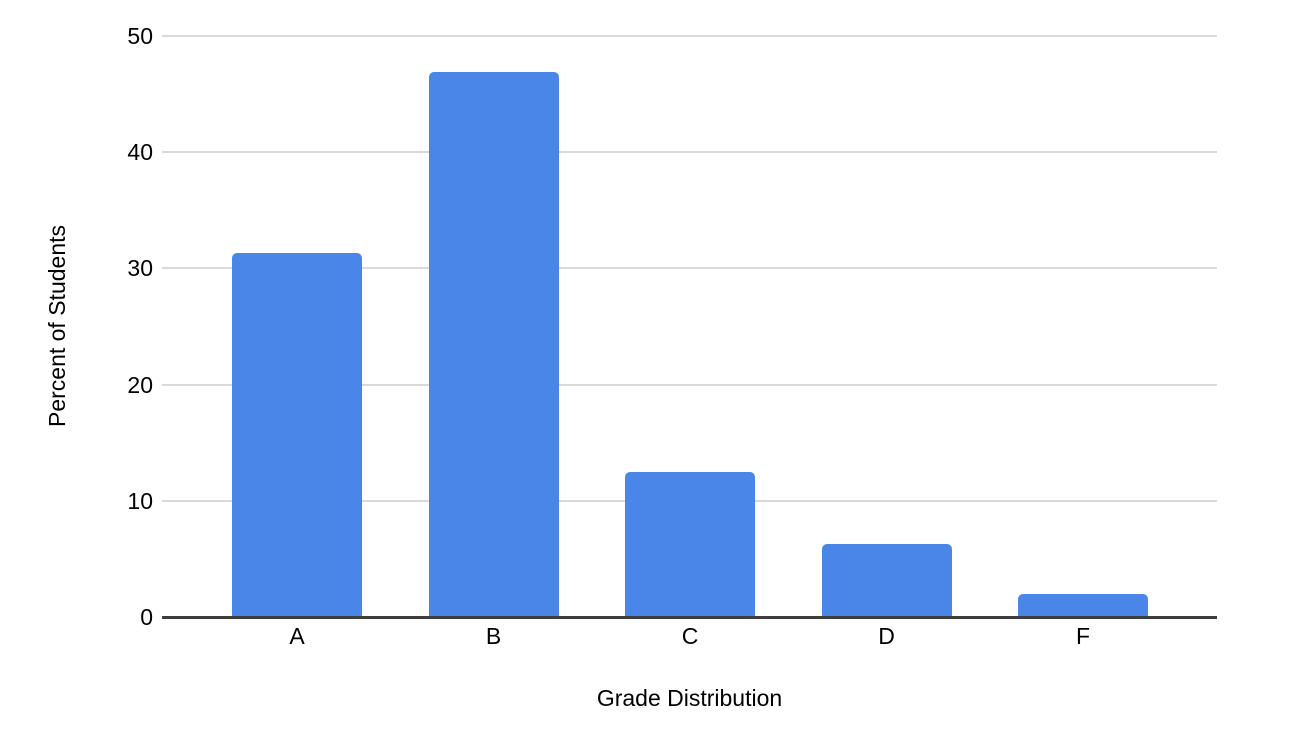  Describe the element at coordinates (57, 326) in the screenshot. I see `y-axis-title: Percent of Students` at that location.